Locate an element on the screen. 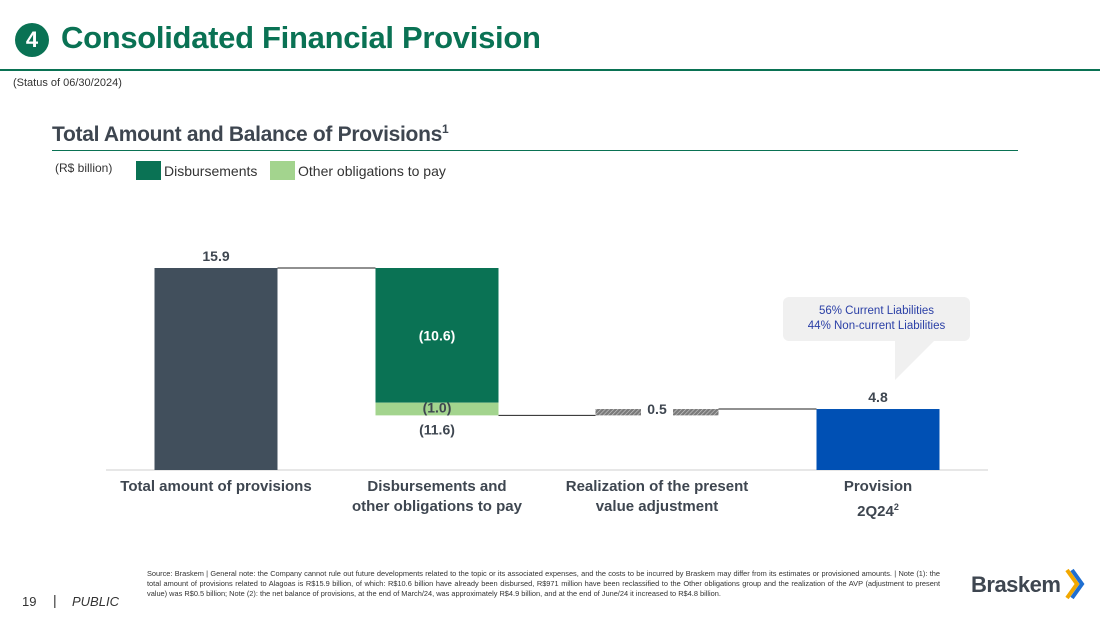  category-label-line: 2Q242 is located at coordinates (878, 509).